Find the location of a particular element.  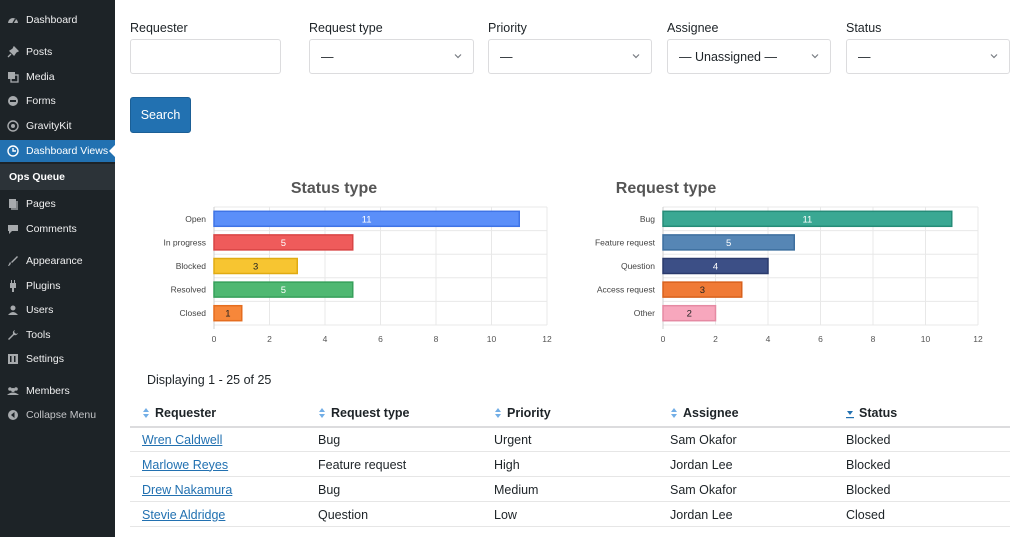

requester-link: Wren Caldwell is located at coordinates (182, 439).